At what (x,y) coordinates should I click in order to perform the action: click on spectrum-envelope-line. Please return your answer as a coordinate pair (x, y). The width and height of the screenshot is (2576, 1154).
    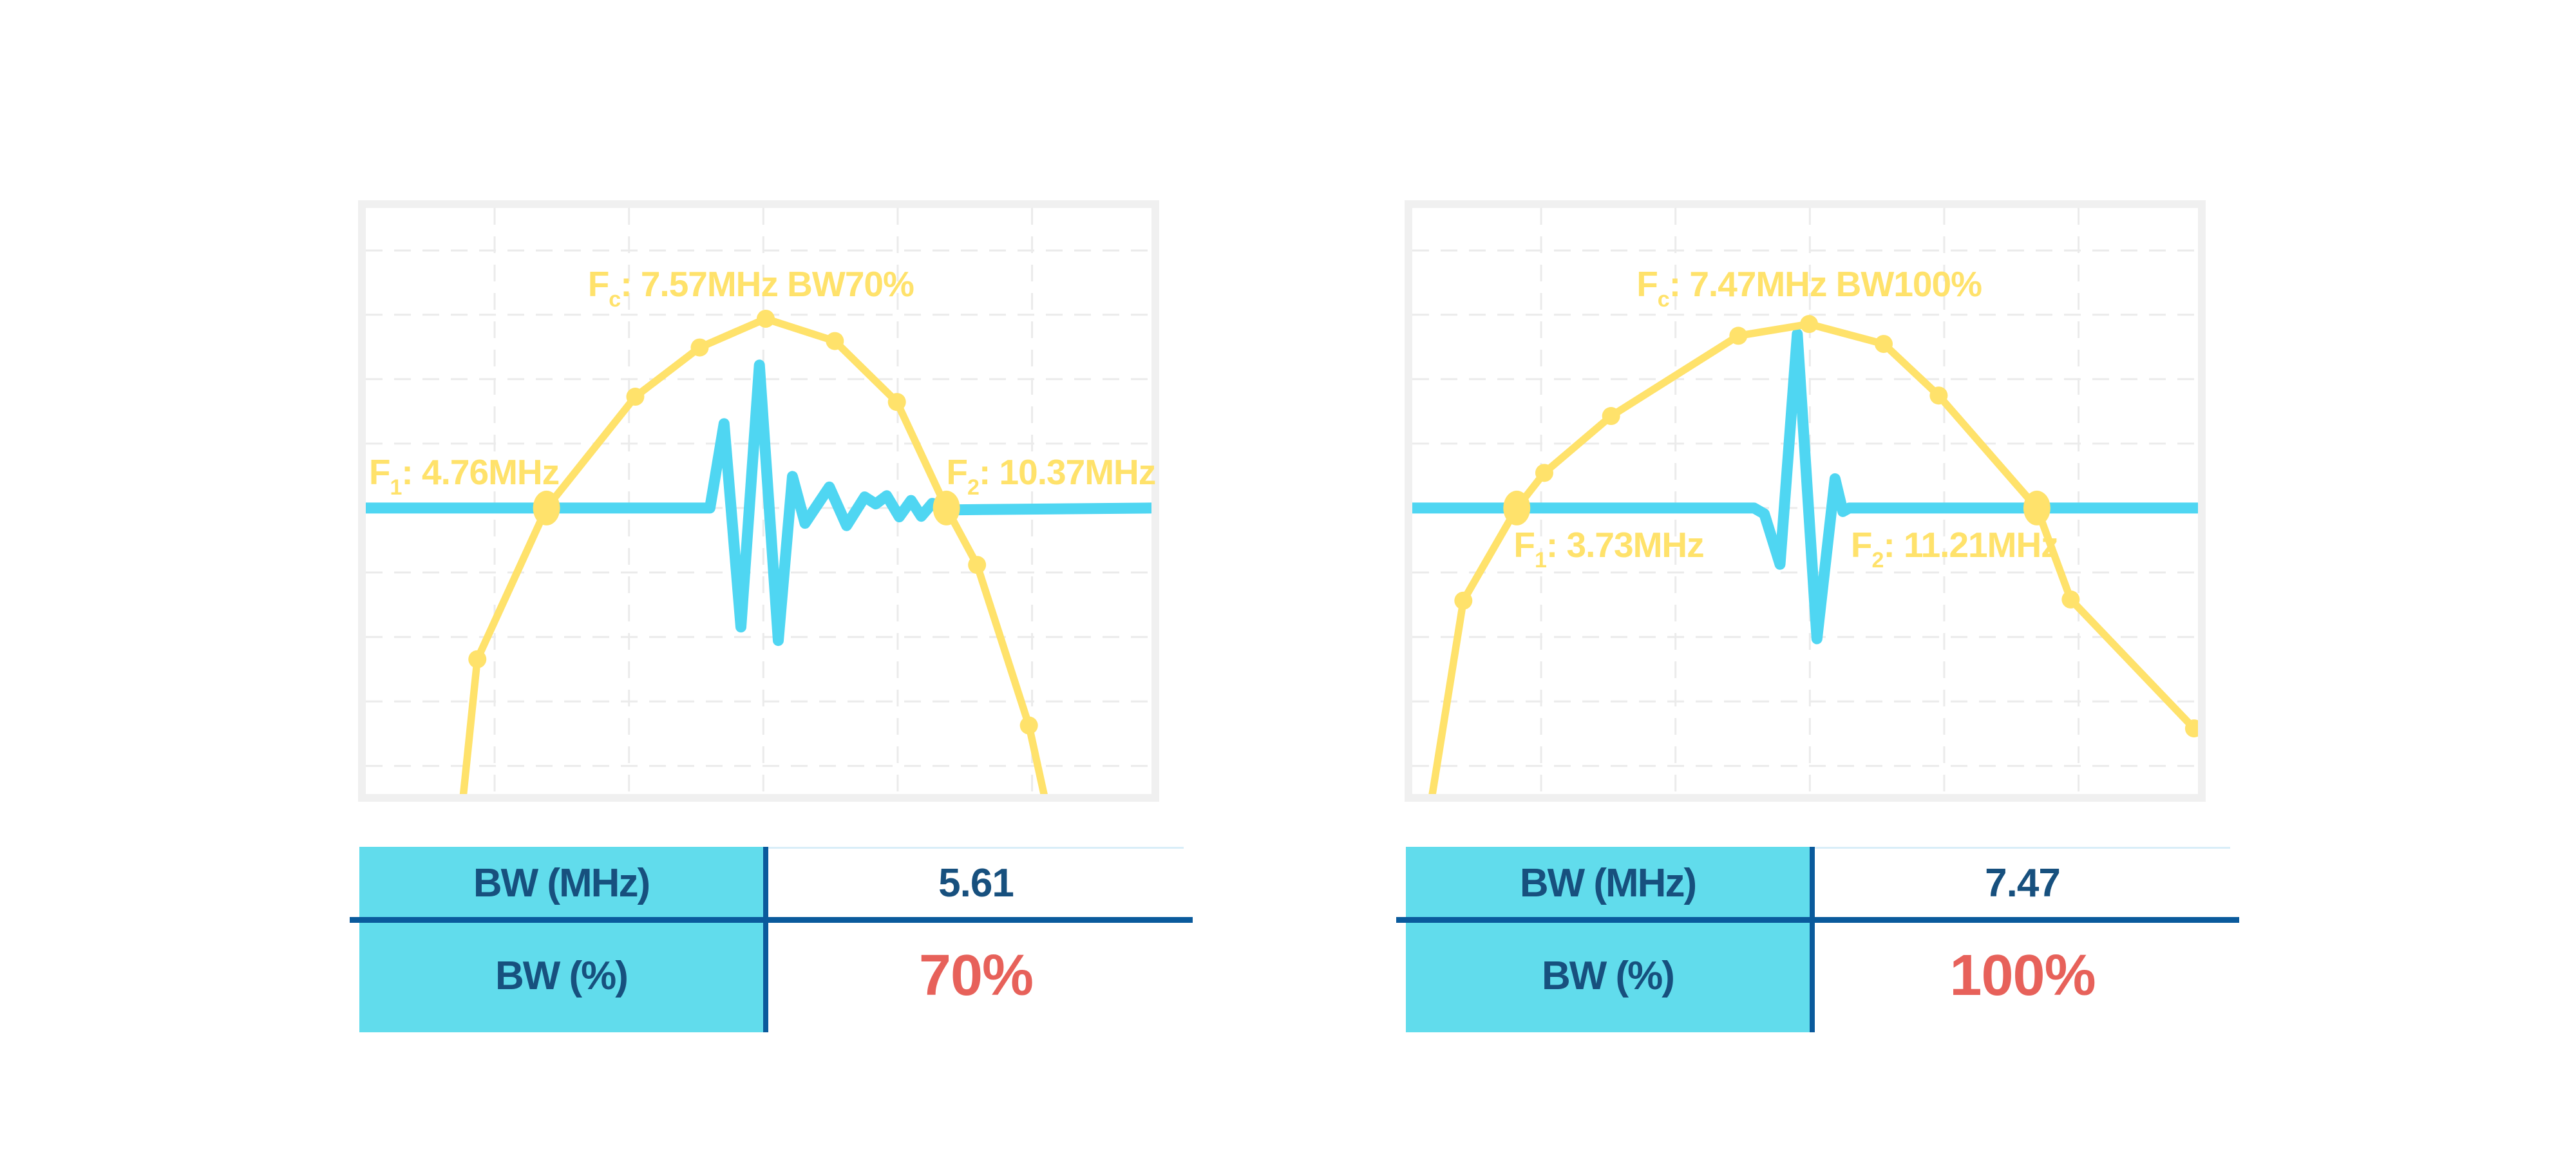
    Looking at the image, I should click on (753, 554).